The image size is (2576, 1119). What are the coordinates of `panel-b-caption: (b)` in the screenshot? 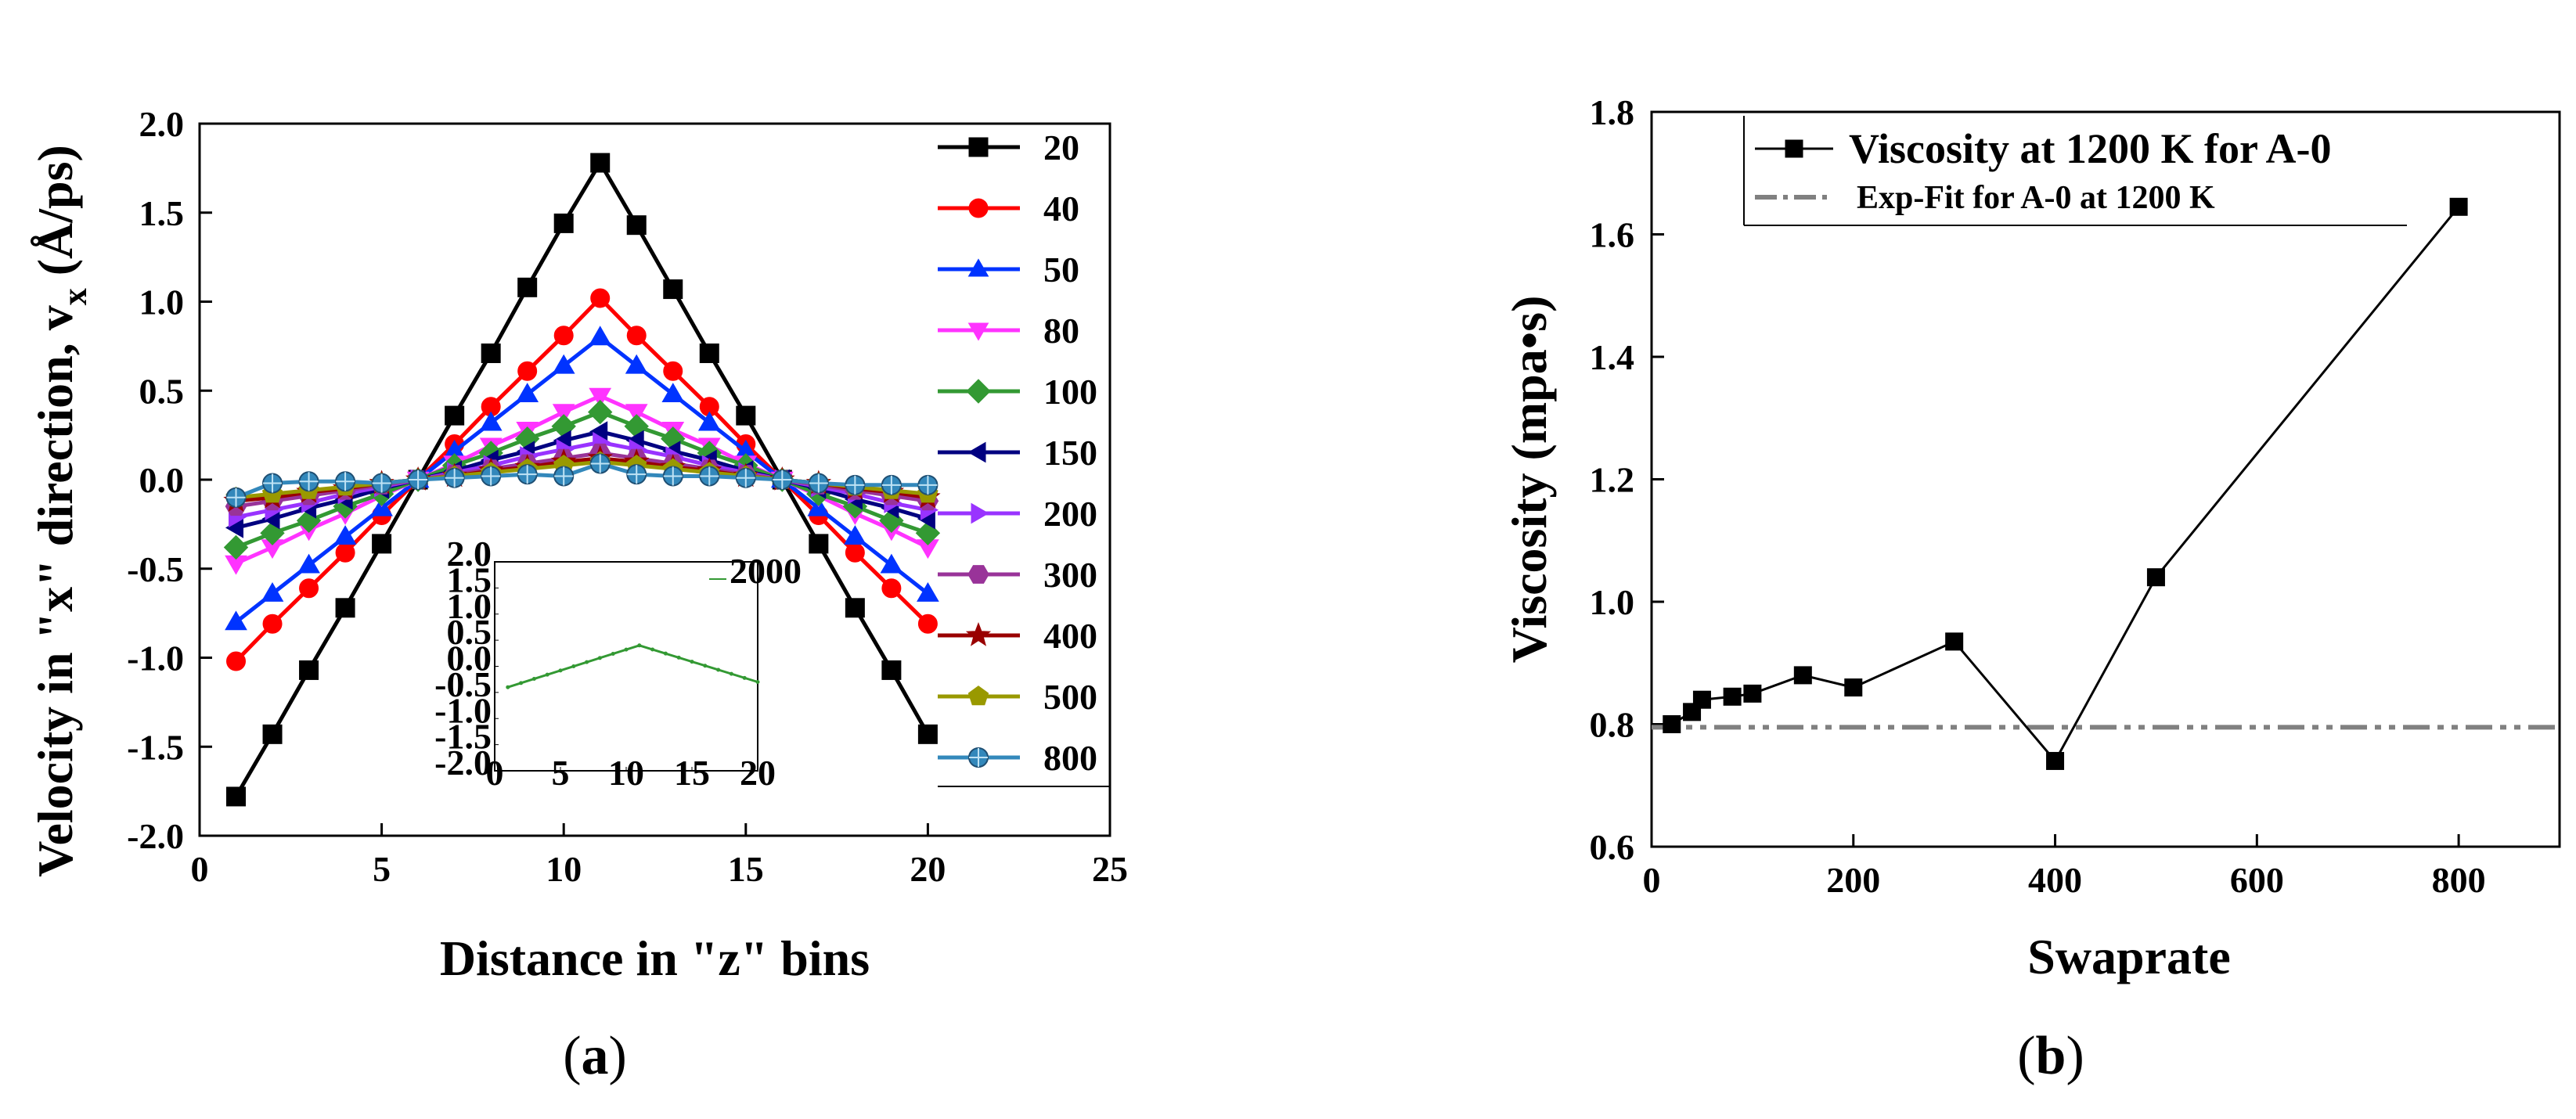 It's located at (2050, 1056).